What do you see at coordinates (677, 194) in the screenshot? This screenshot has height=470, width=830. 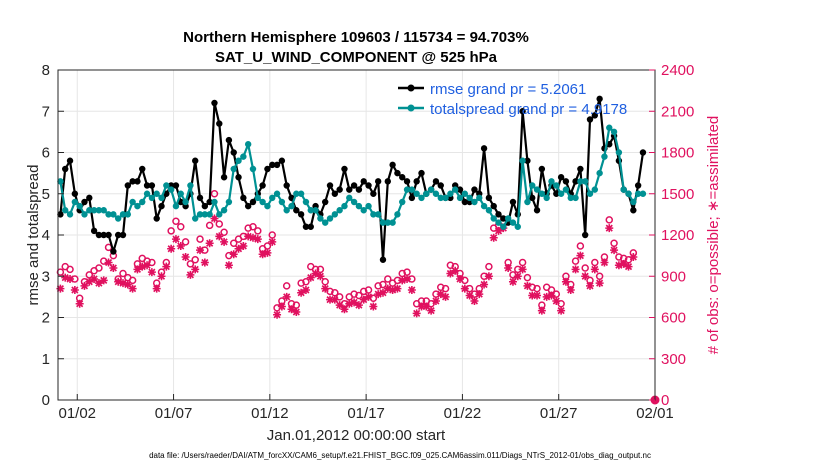 I see `y-right-tick-label: 1500` at bounding box center [677, 194].